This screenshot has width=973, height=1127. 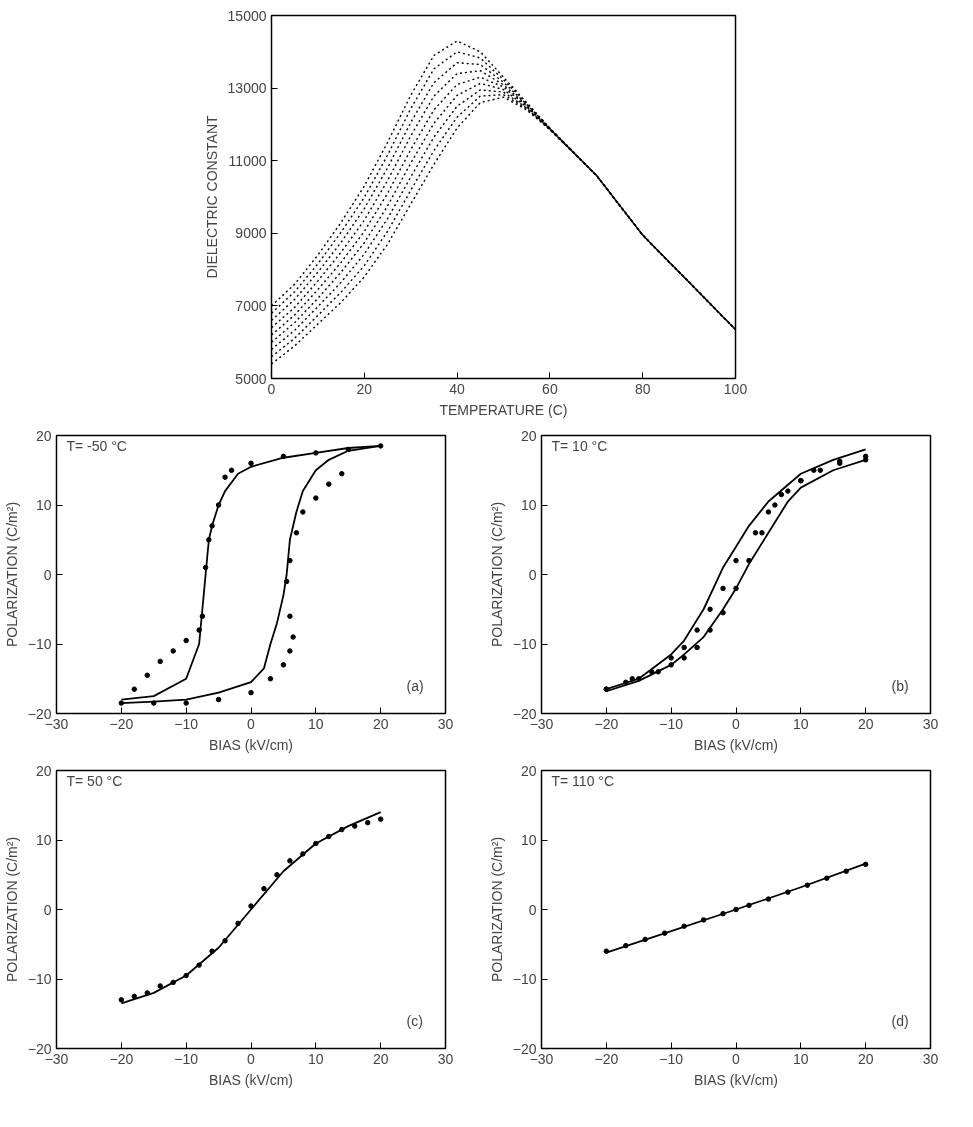 I want to click on annotation: T= 110 °C, so click(x=583, y=780).